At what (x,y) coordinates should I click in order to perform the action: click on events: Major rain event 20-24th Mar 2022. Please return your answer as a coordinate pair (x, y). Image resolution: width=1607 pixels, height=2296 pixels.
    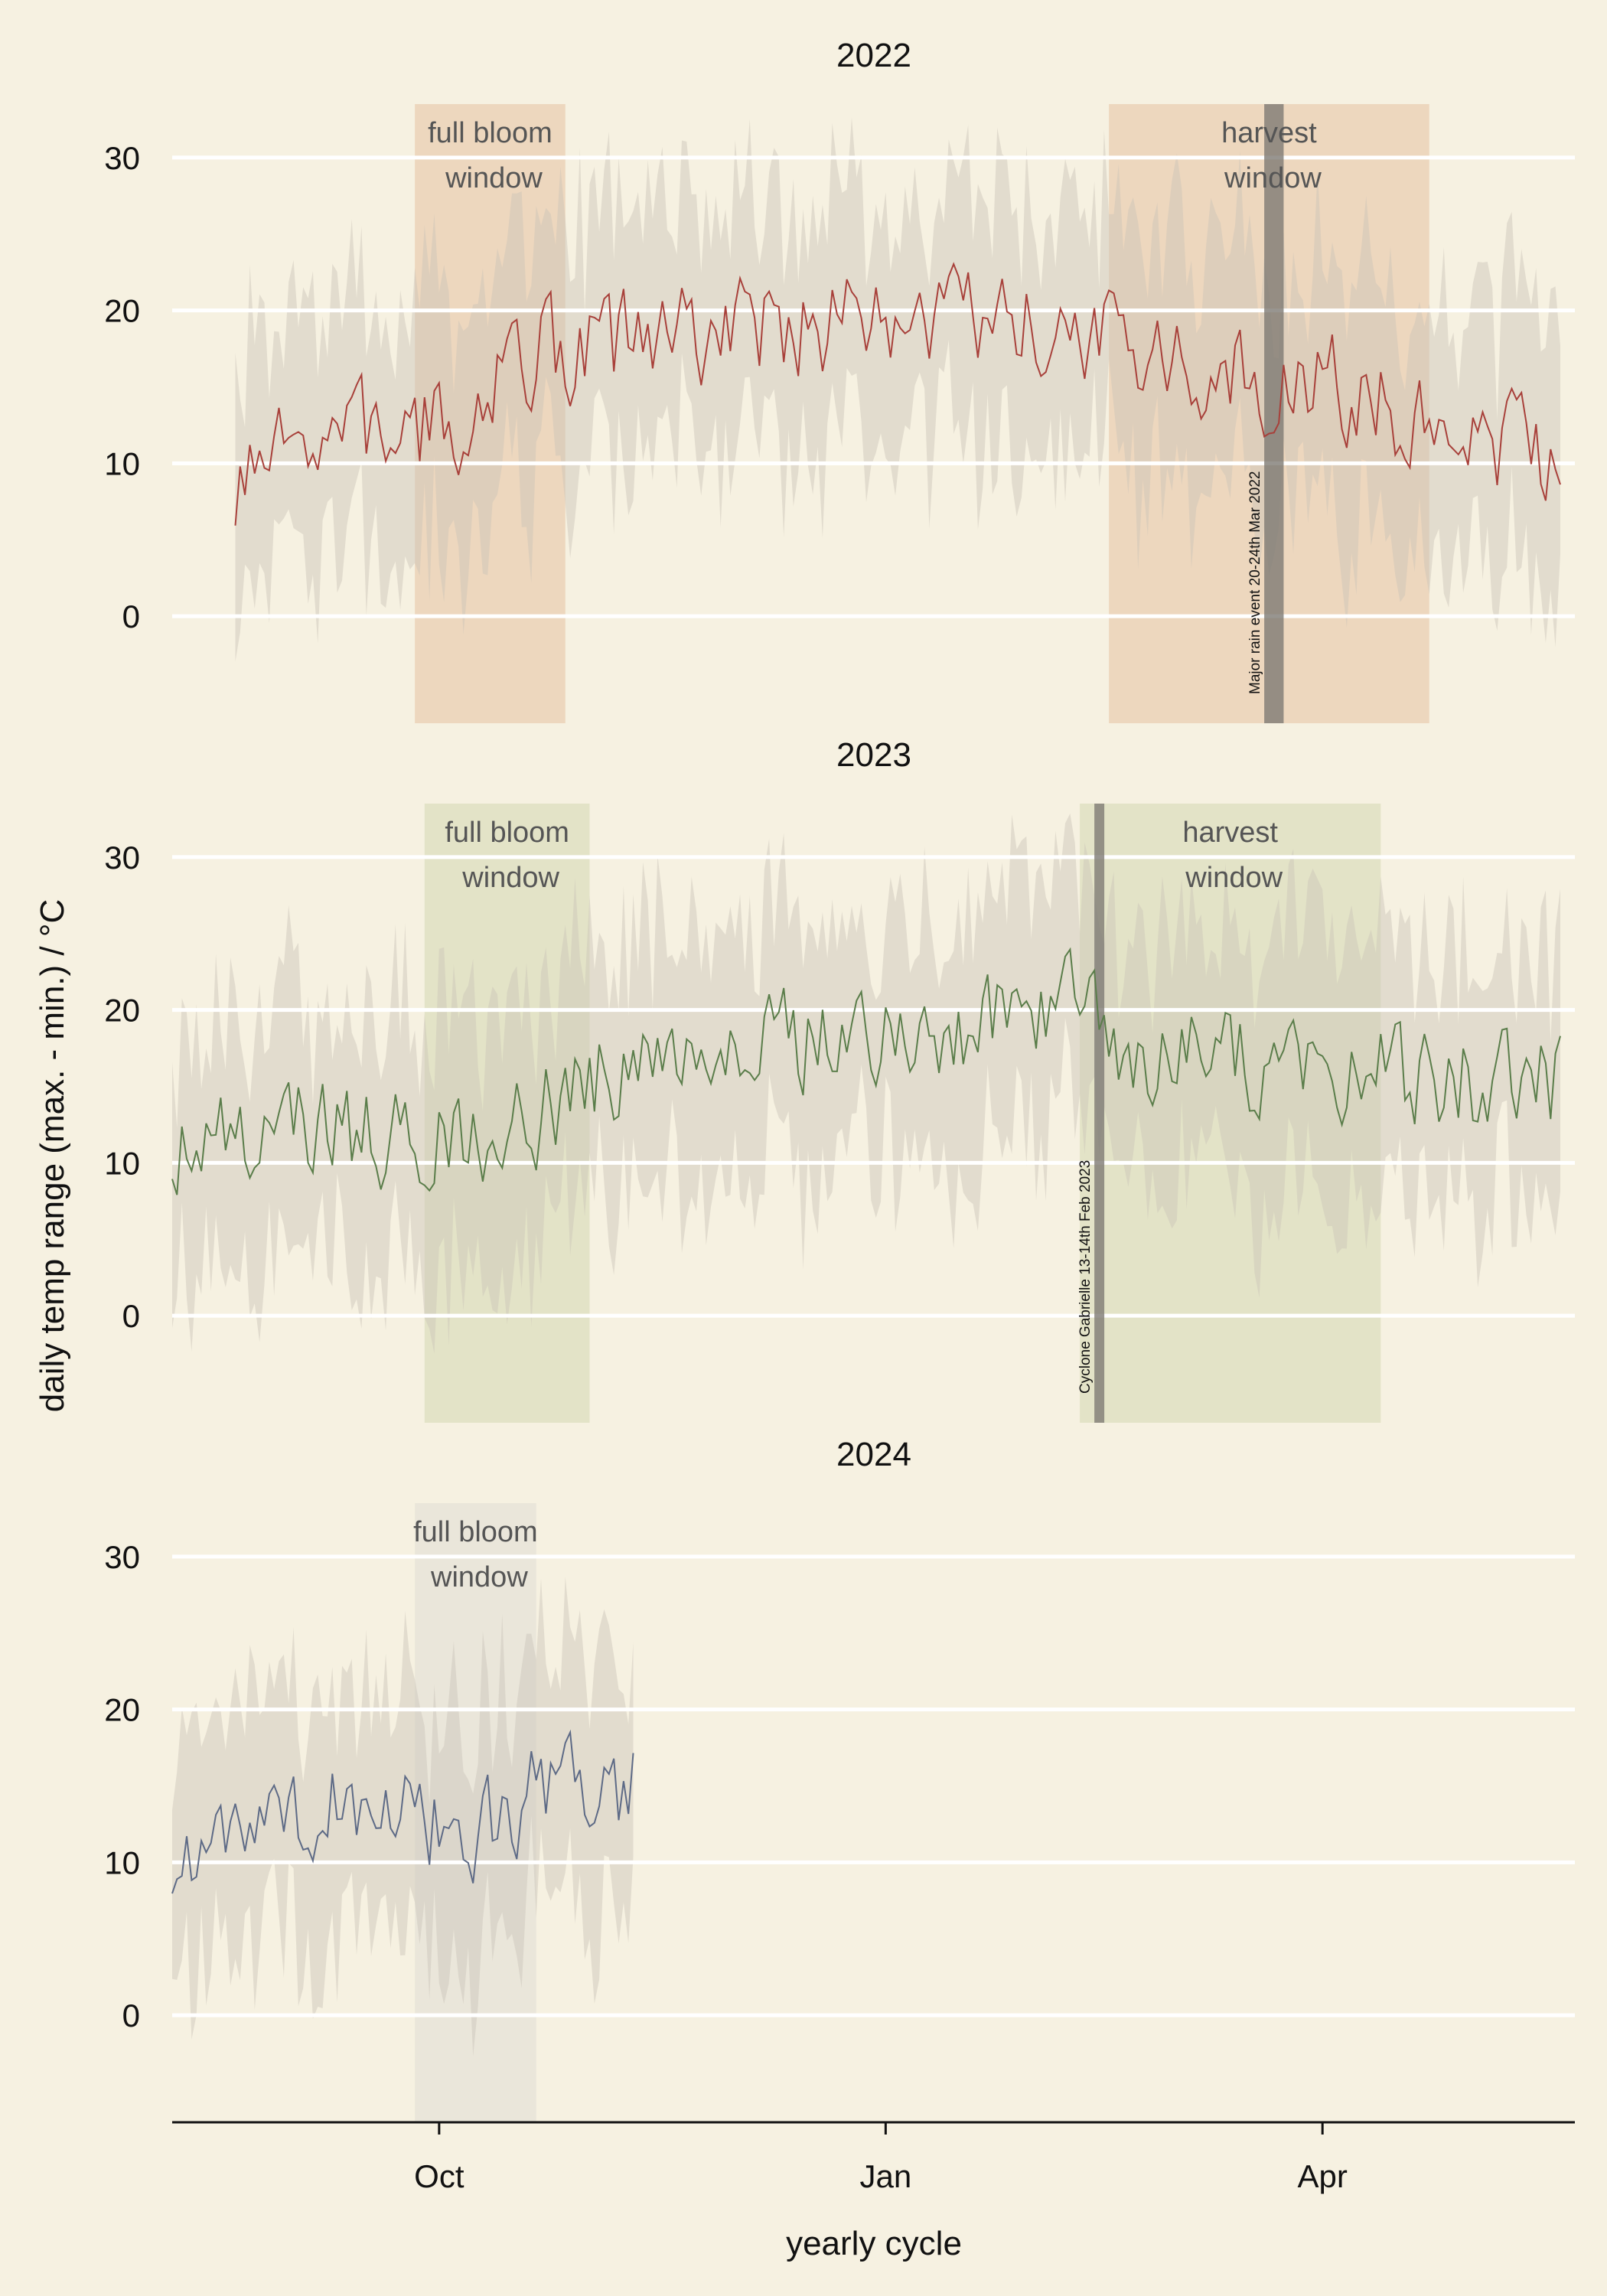
    Looking at the image, I should click on (1265, 413).